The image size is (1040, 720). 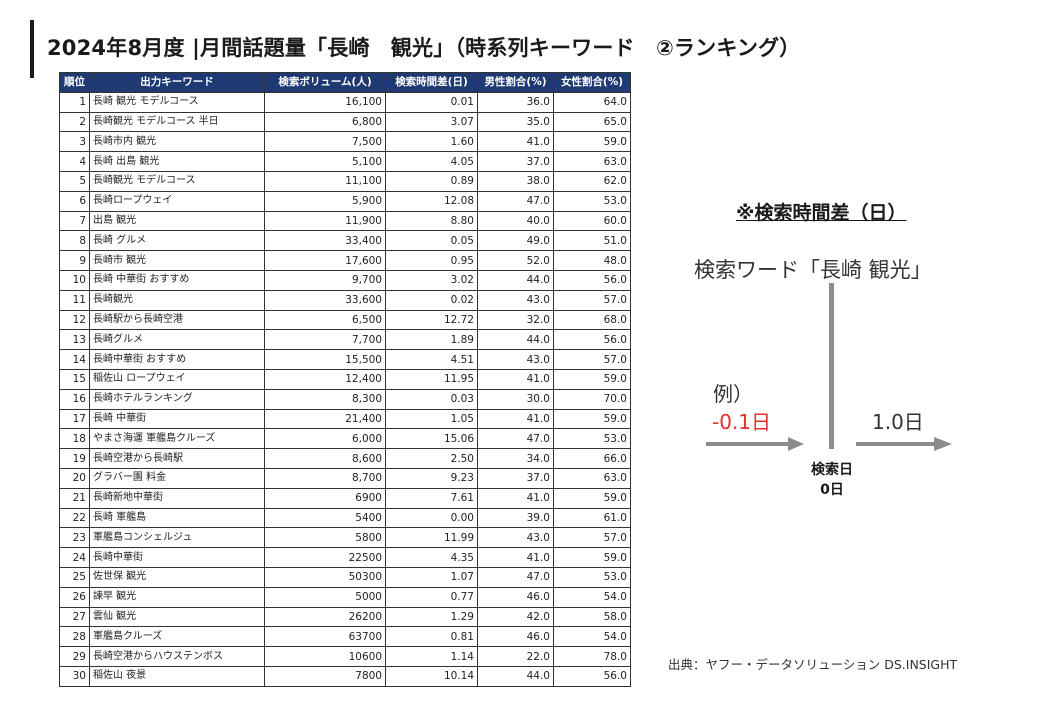 I want to click on keyword-cell: 長崎空港から長崎駅, so click(x=177, y=458).